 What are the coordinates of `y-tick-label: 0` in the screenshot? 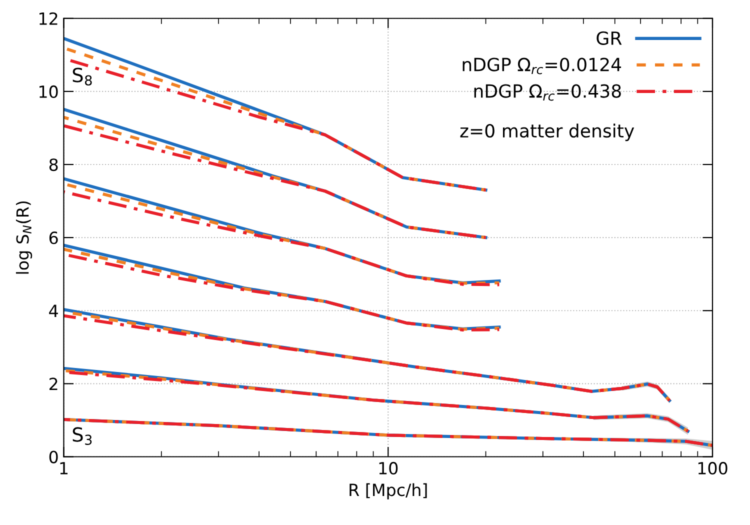 It's located at (53, 457).